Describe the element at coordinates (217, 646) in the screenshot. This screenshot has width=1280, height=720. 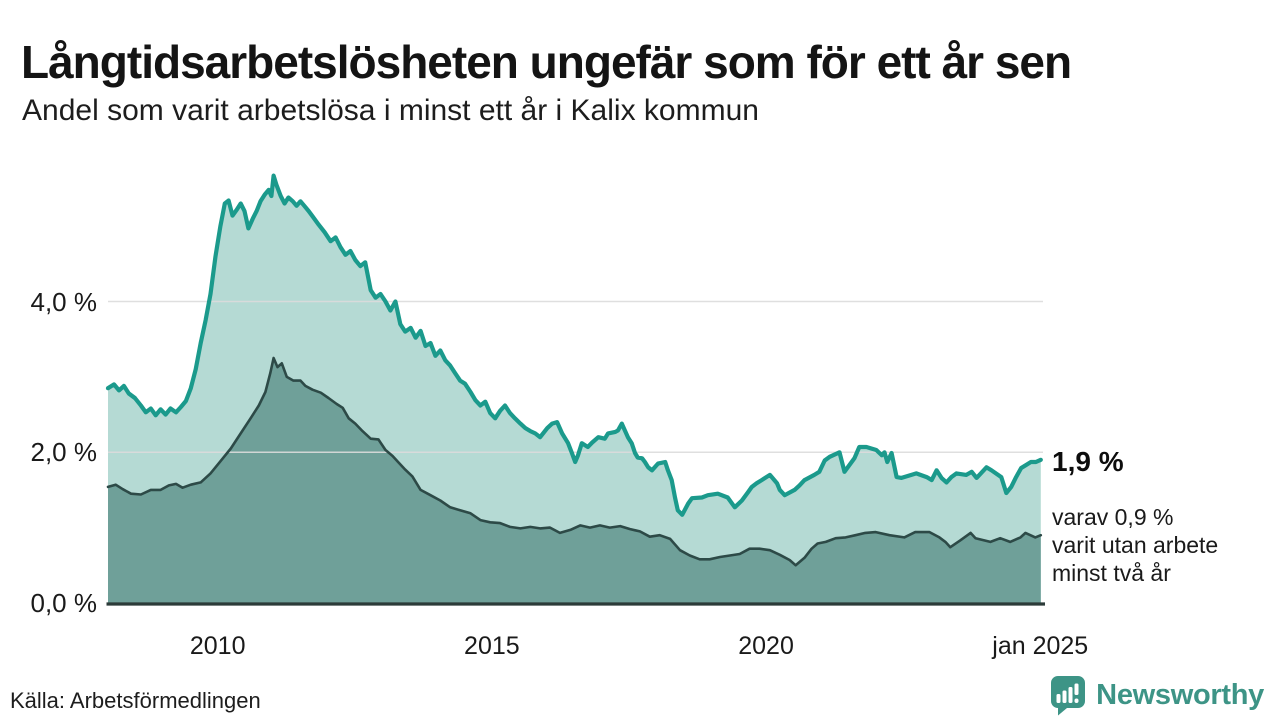
I see `x-tick-label: 2010` at that location.